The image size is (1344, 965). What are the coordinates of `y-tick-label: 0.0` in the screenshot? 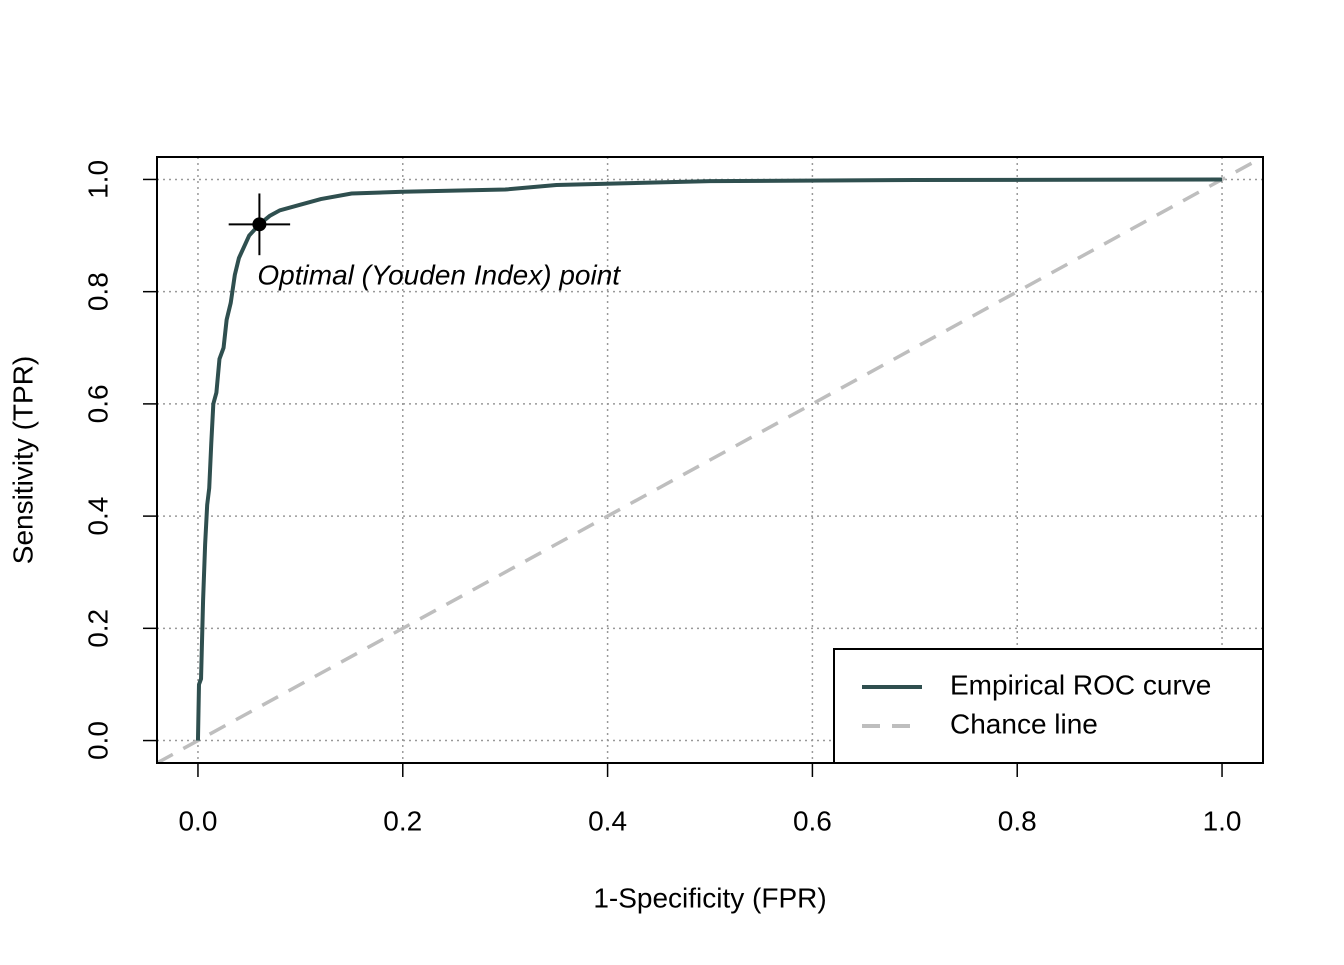 It's located at (97, 740).